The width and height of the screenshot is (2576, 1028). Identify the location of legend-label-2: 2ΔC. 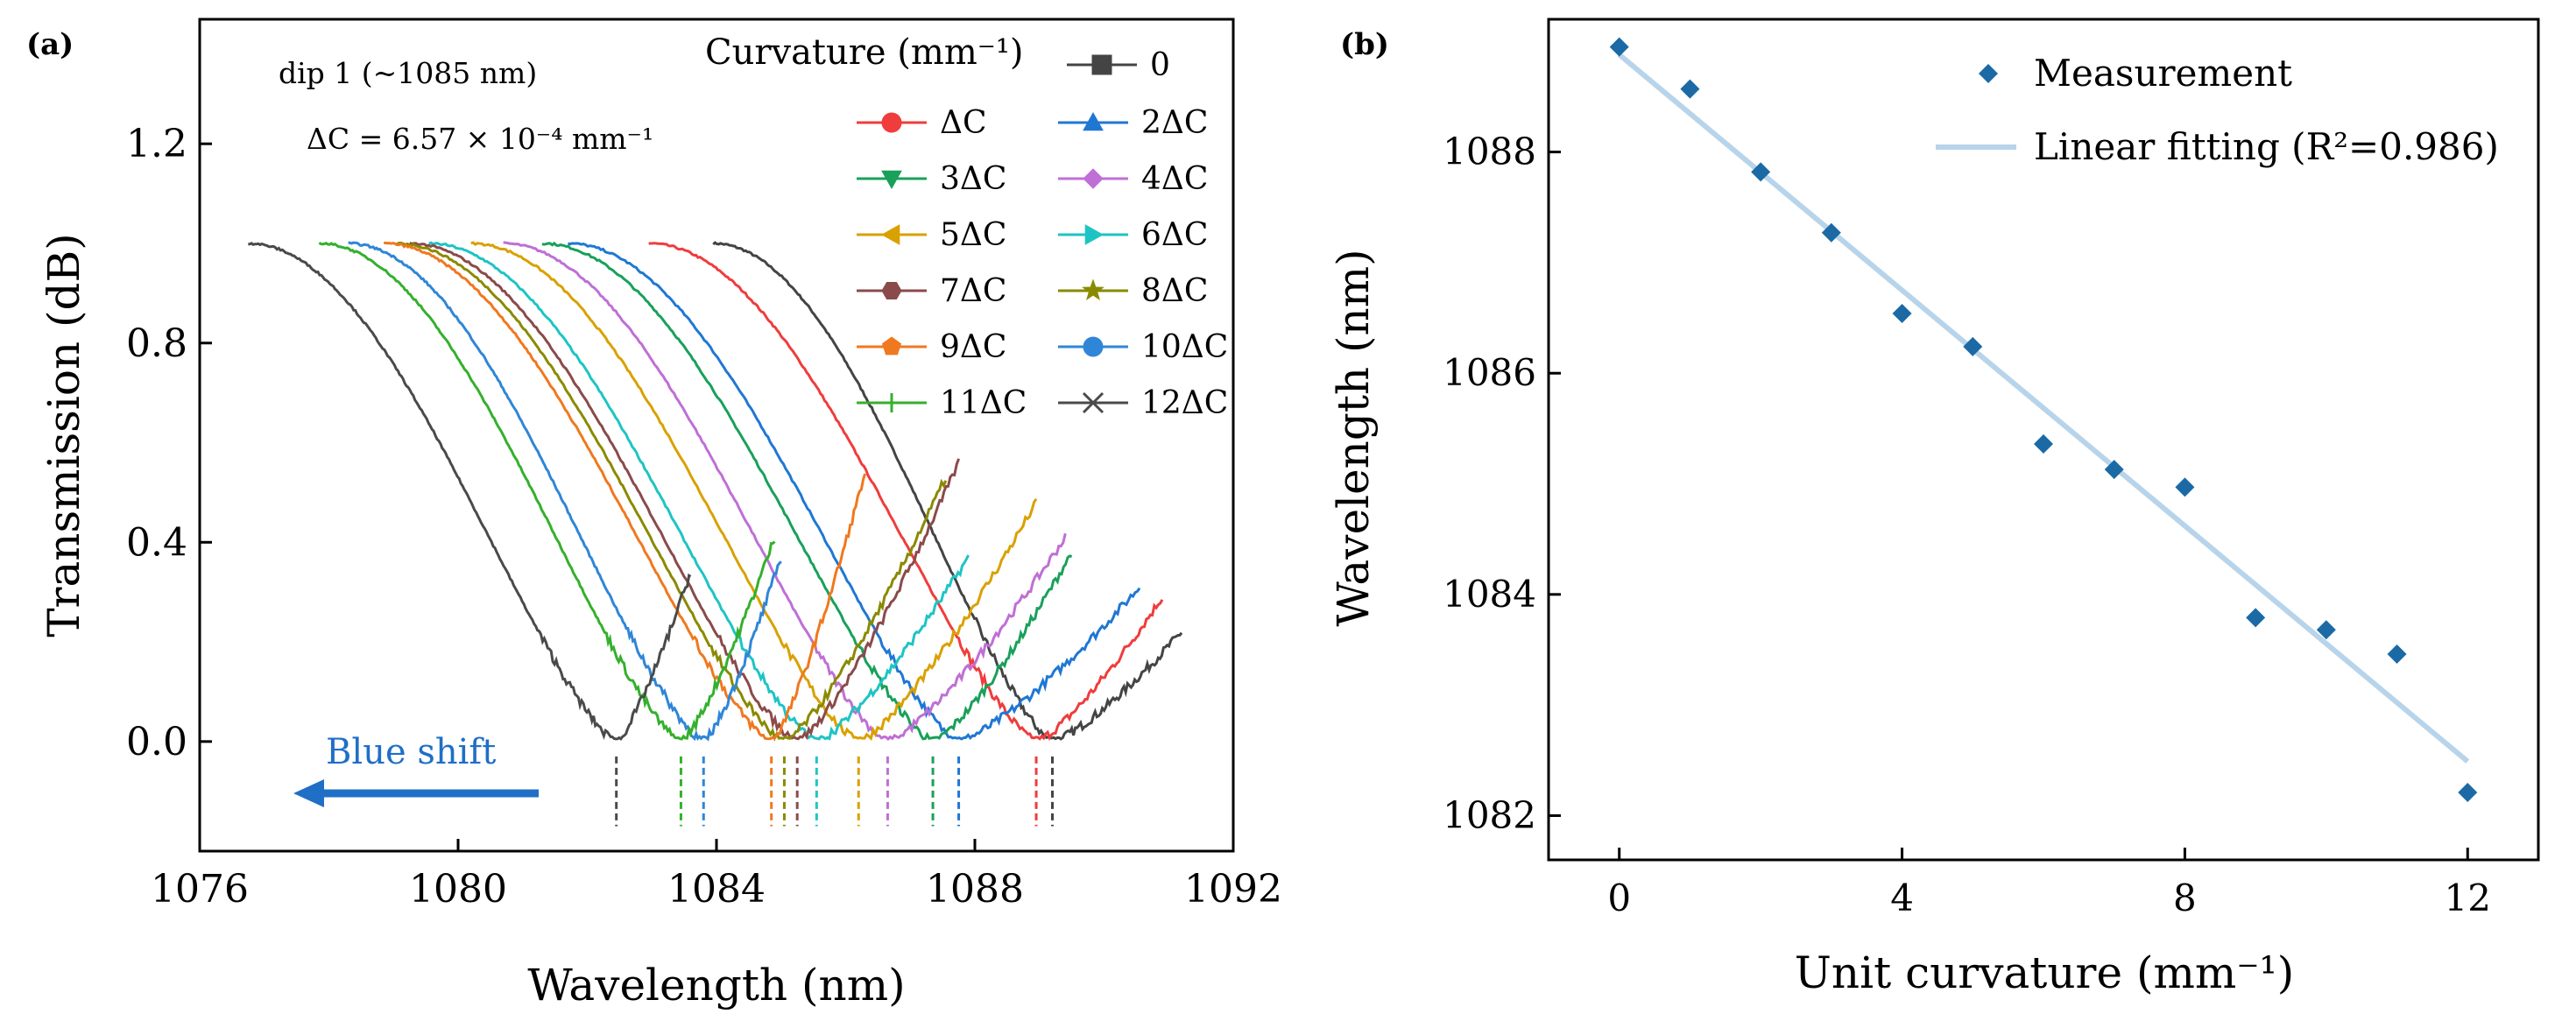
(1174, 123).